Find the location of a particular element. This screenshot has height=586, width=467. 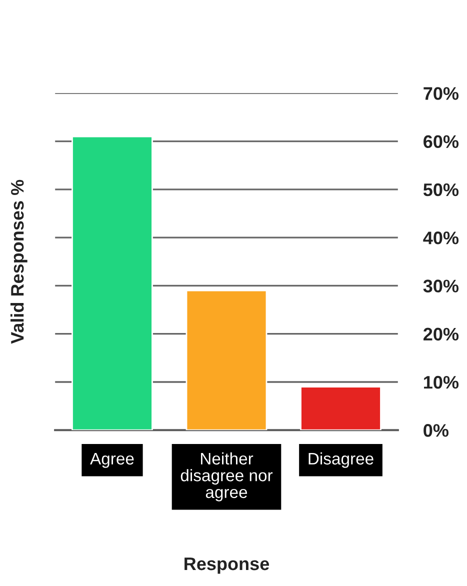

x-tick-label: Disagree is located at coordinates (341, 460).